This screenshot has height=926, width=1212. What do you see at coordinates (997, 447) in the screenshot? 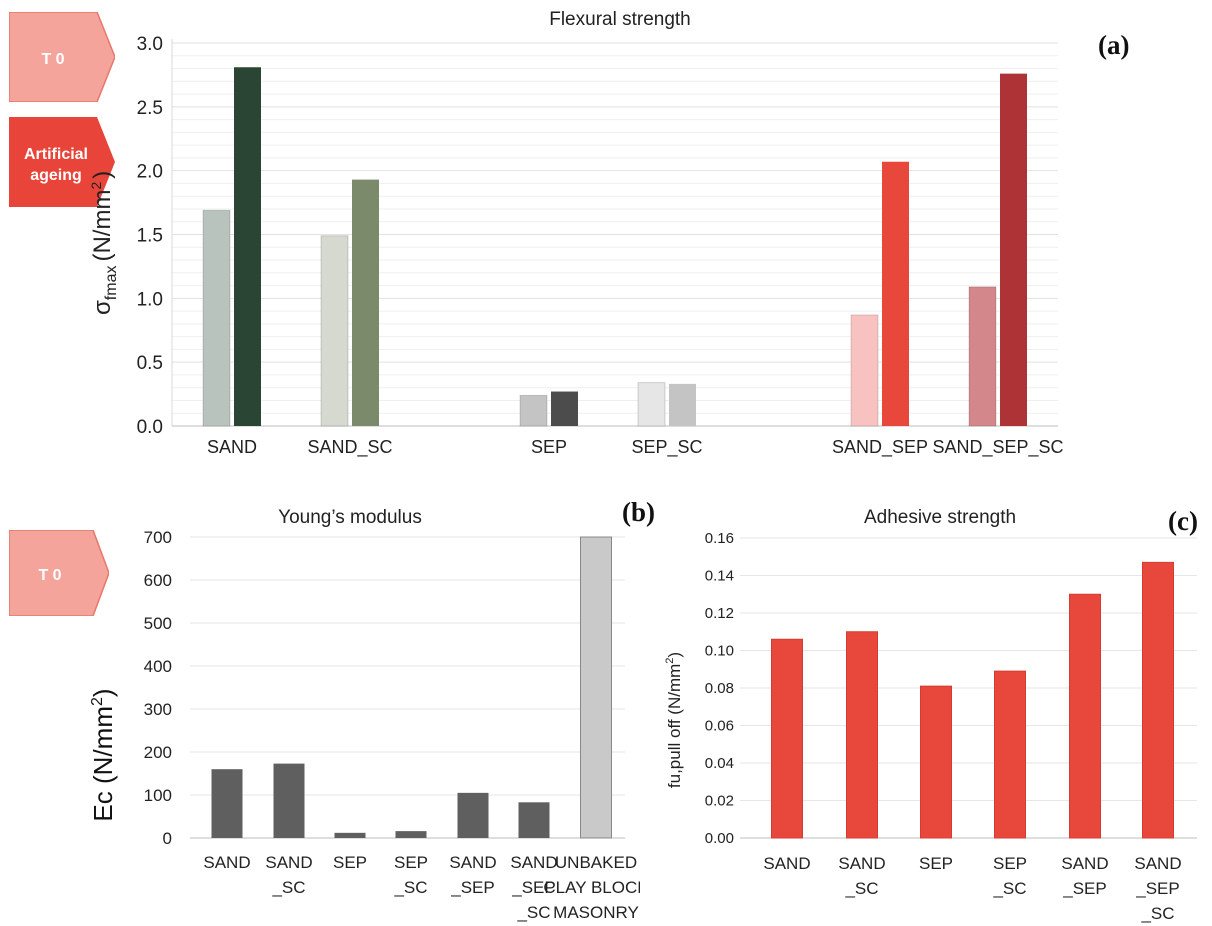
I see `chart-a-xtick: SAND_SEP_SC` at bounding box center [997, 447].